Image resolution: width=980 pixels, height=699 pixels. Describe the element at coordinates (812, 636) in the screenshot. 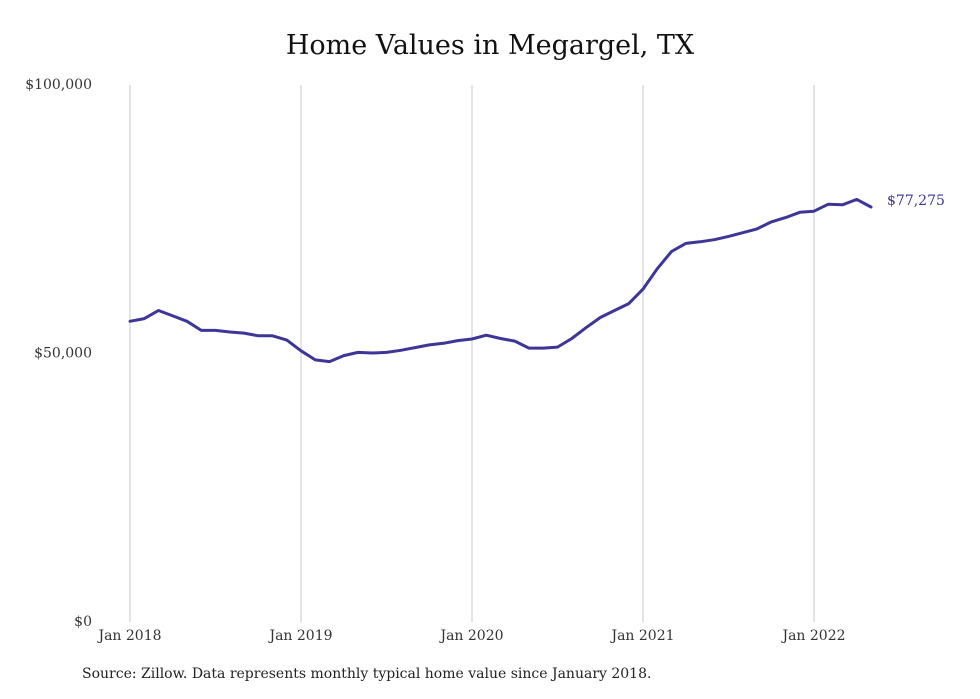

I see `x-tick-label-4: Jan 2022` at that location.